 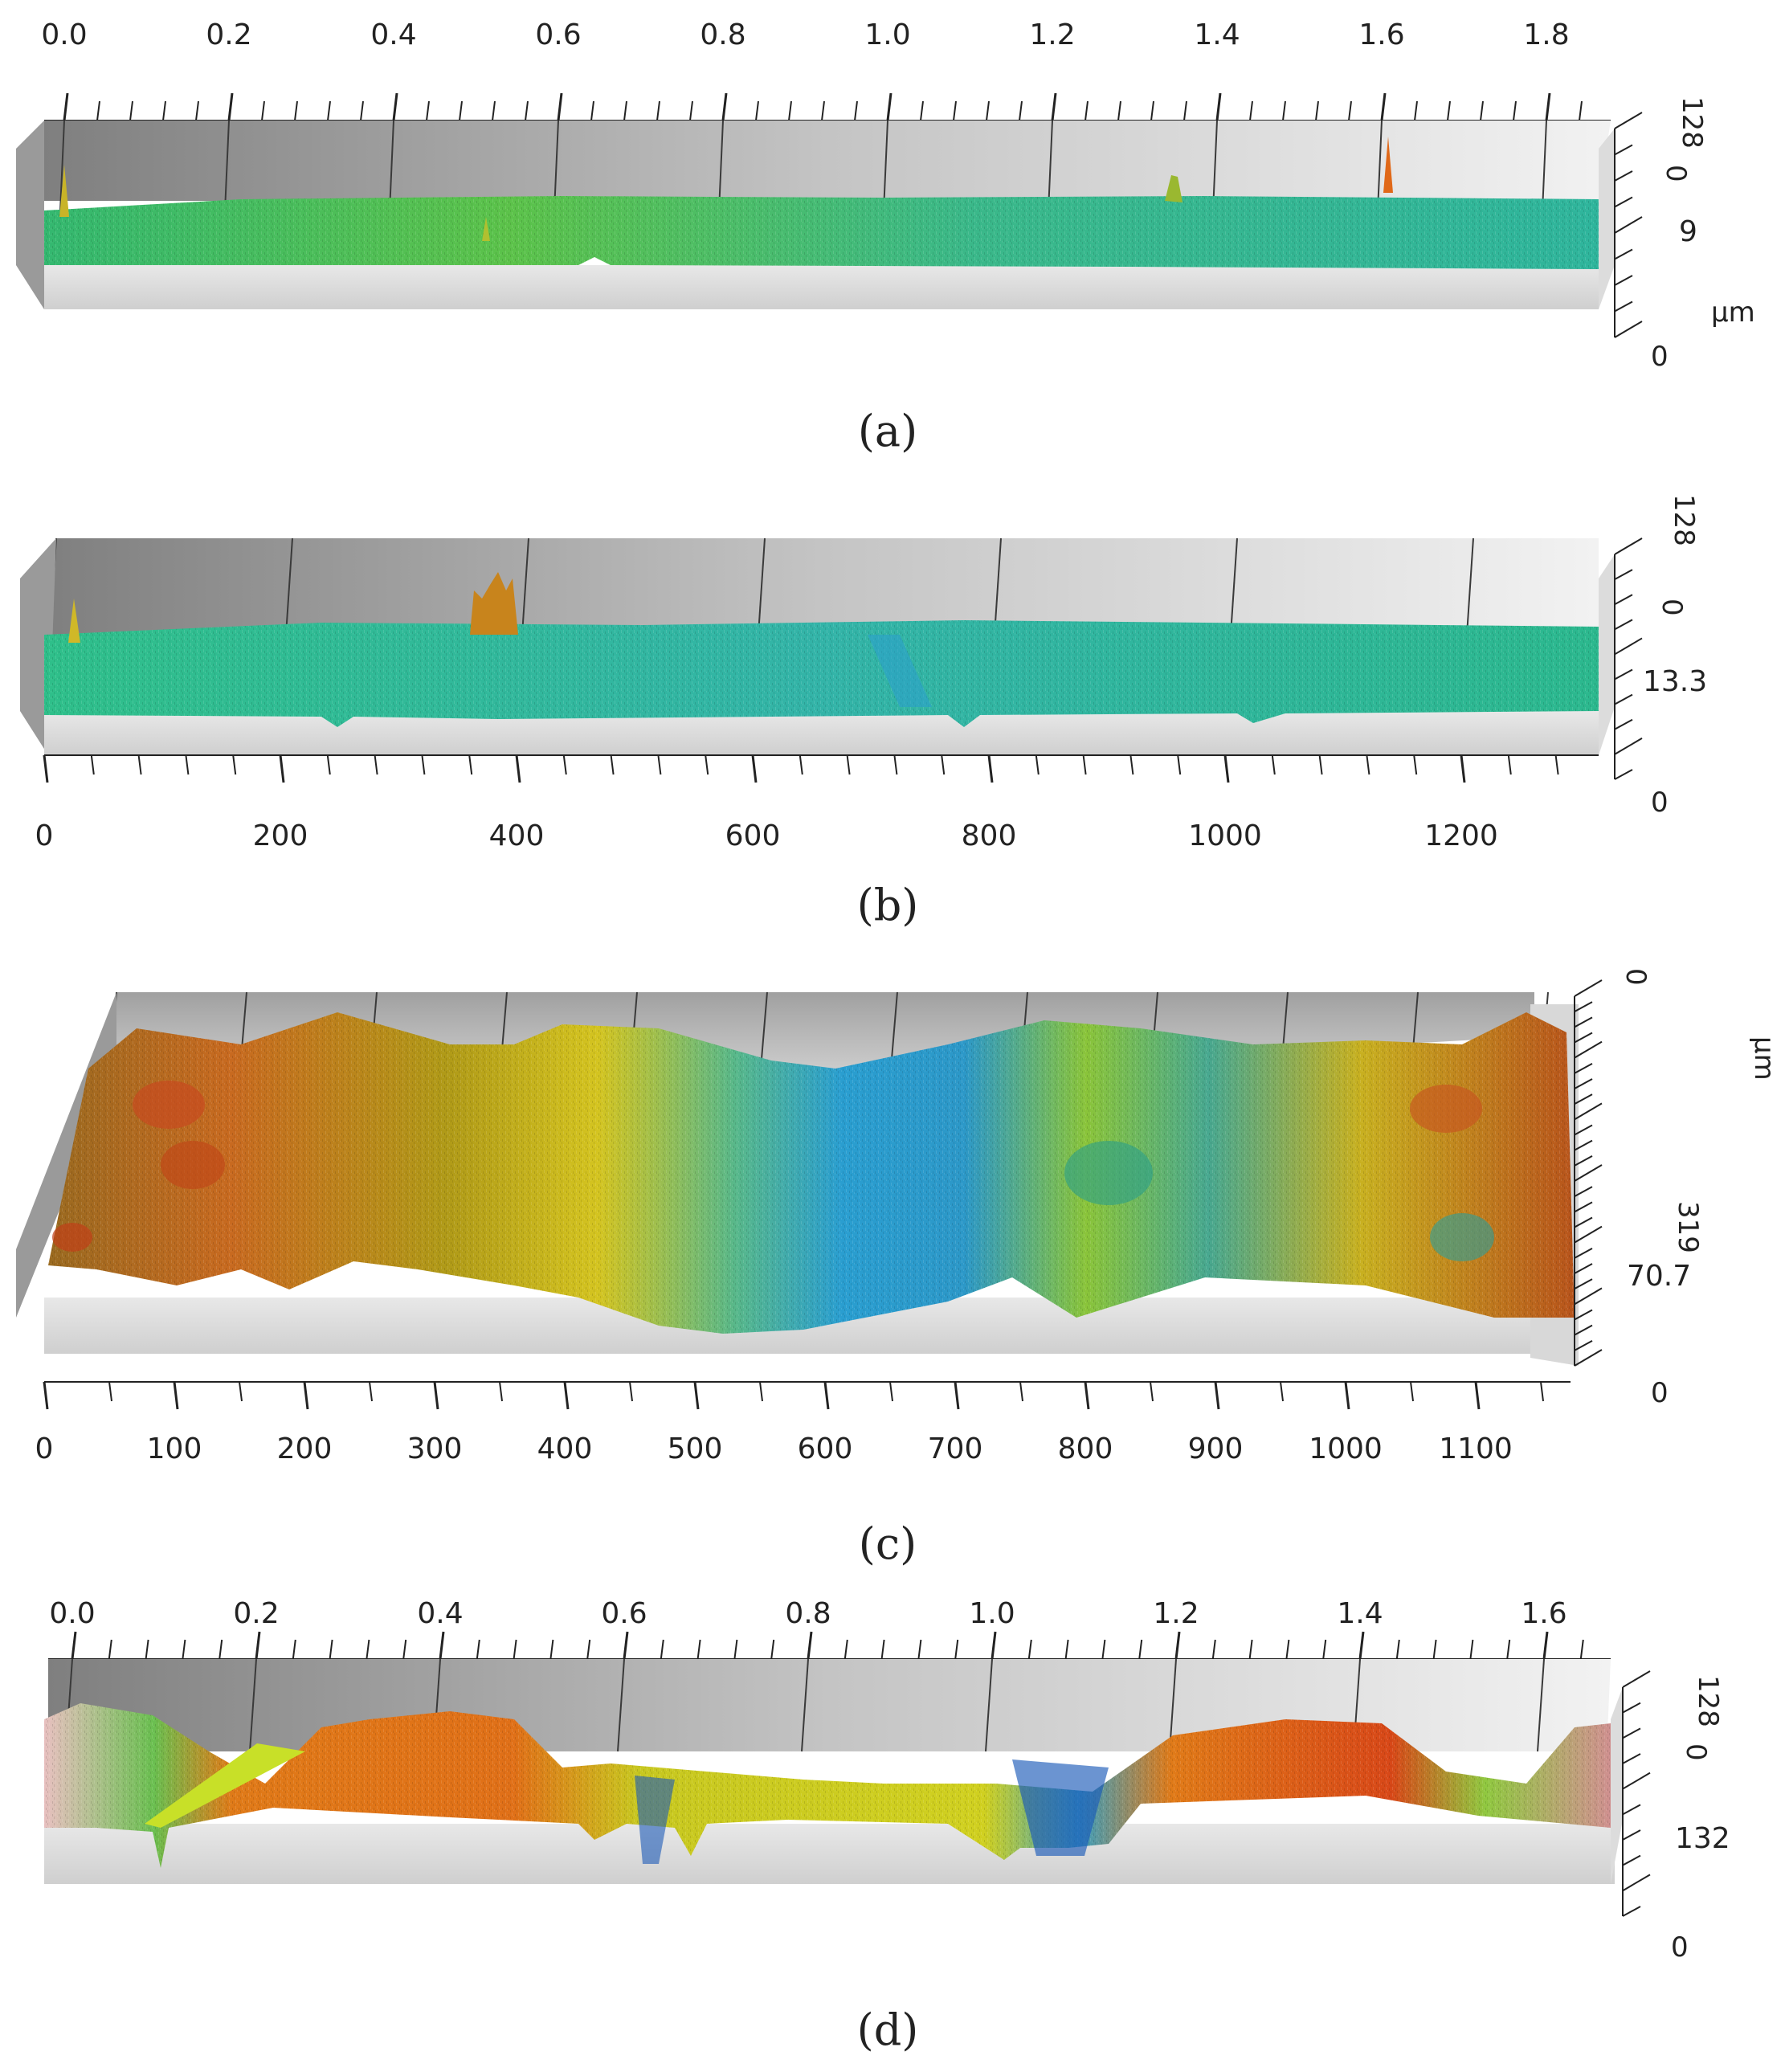 What do you see at coordinates (1628, 658) in the screenshot?
I see `panel-b-z-ticks` at bounding box center [1628, 658].